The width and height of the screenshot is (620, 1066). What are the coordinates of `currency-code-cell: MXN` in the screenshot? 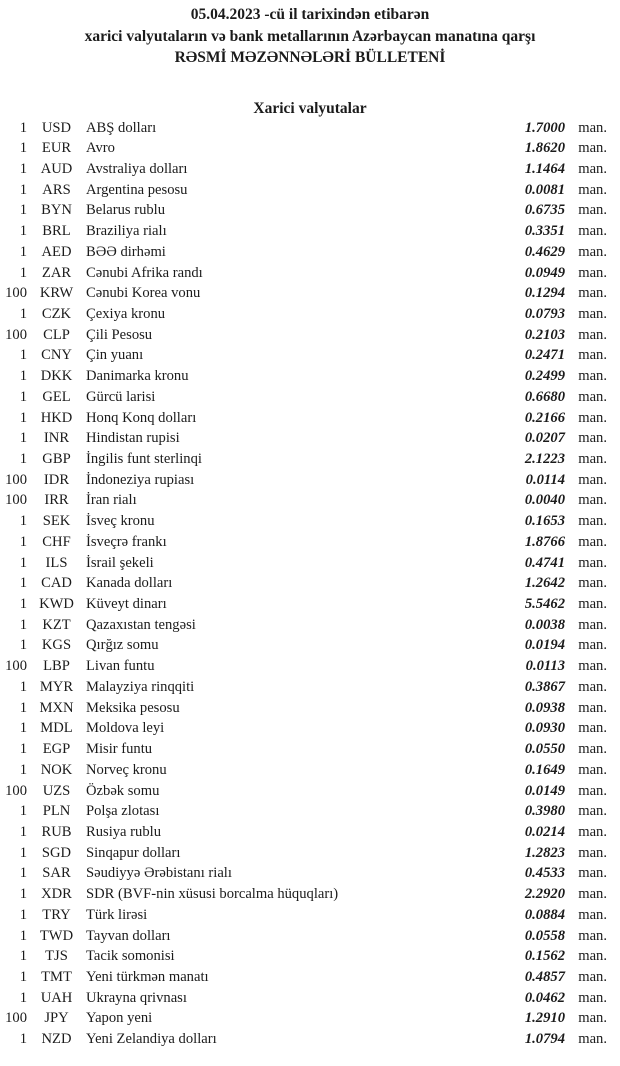 It's located at (56, 707).